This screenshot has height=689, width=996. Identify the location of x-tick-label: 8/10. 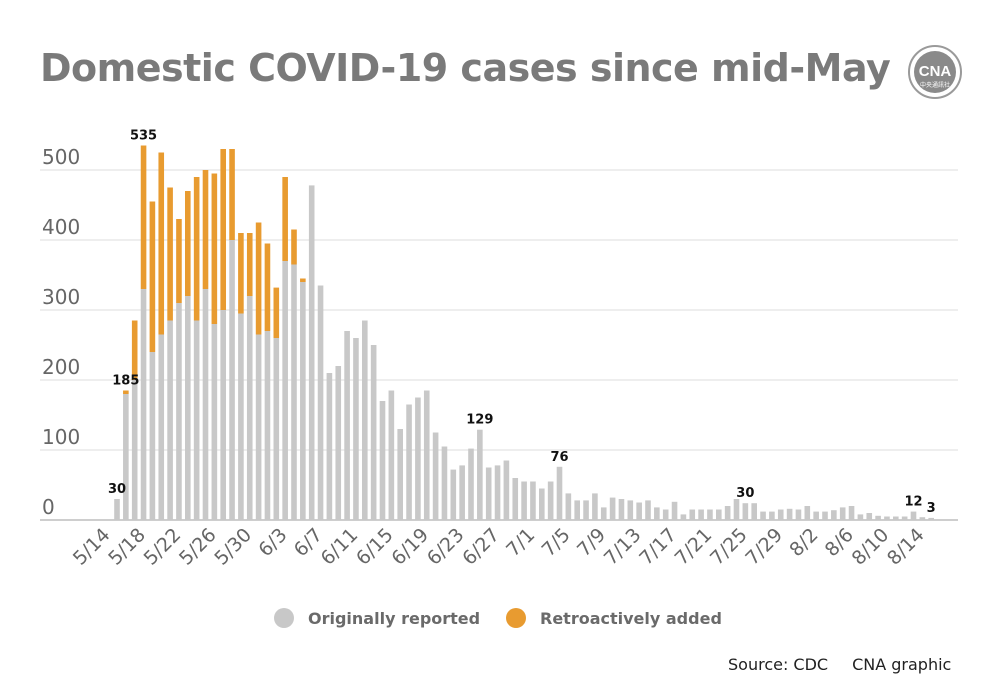
(871, 547).